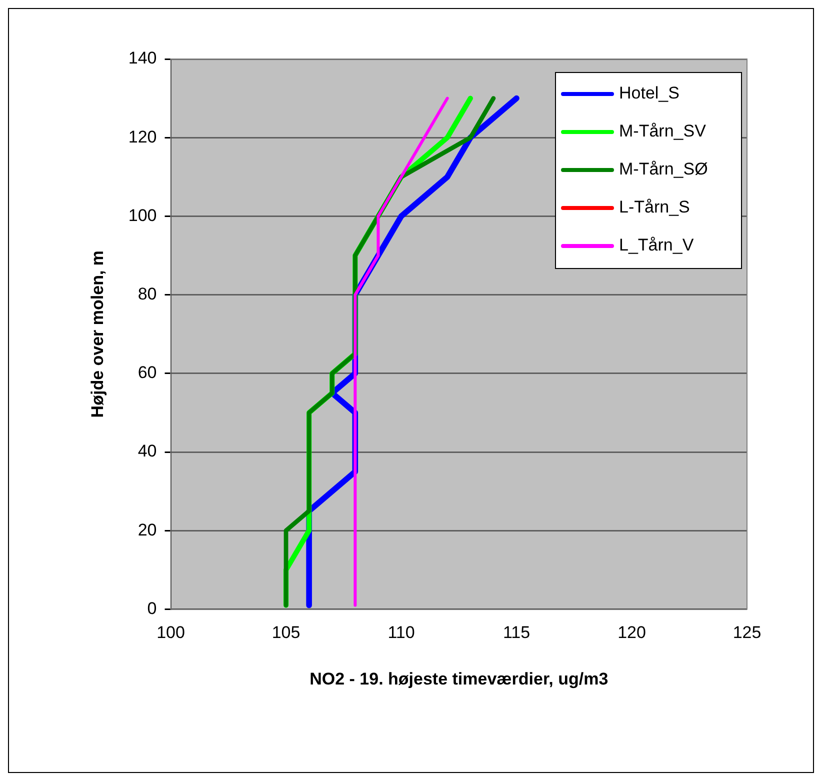 Image resolution: width=824 pixels, height=783 pixels. Describe the element at coordinates (663, 169) in the screenshot. I see `legend-label: M-Tårn_SØ` at that location.